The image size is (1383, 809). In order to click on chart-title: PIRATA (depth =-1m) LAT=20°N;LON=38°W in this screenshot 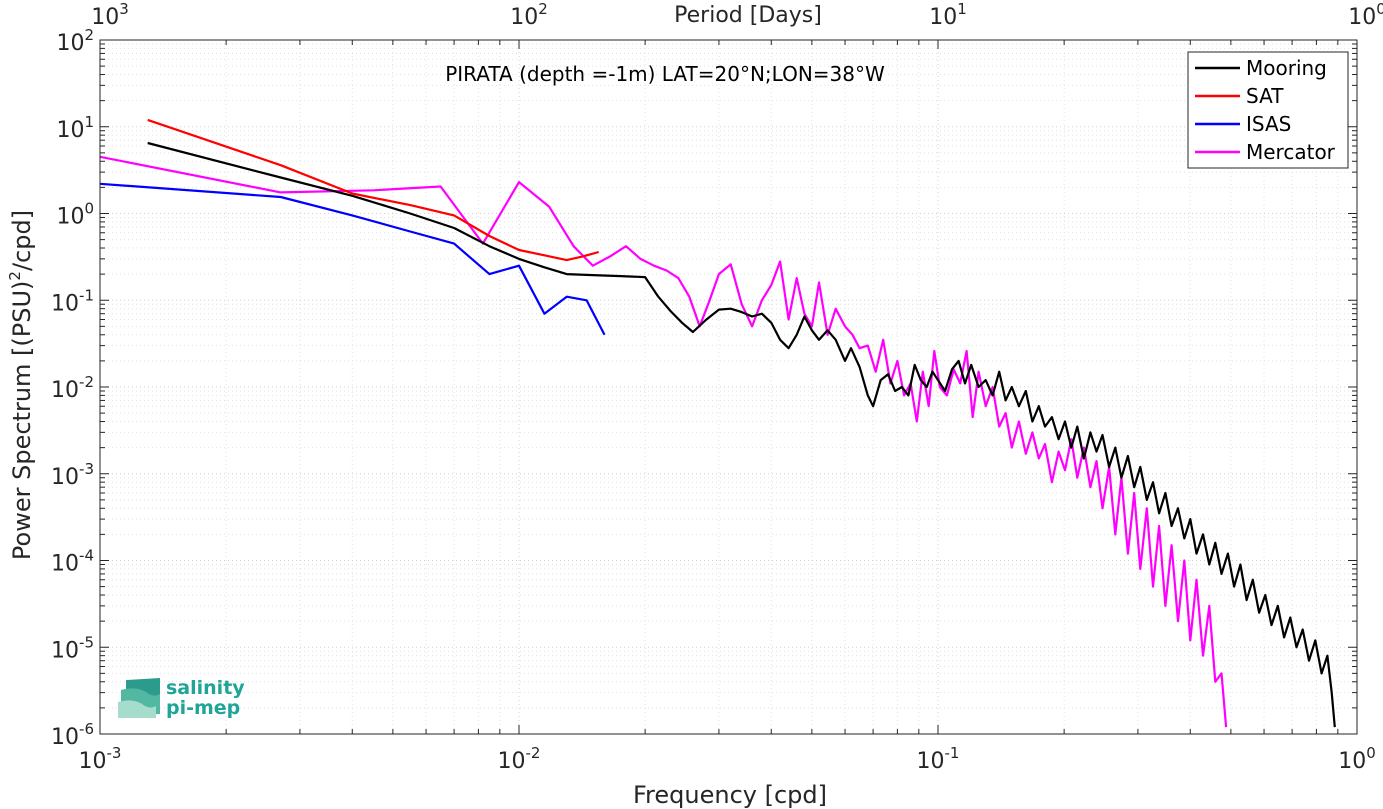, I will do `click(665, 74)`.